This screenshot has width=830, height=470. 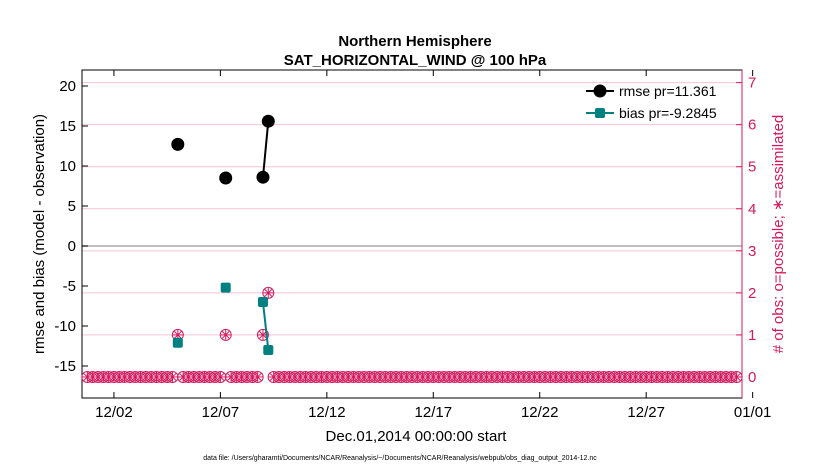 What do you see at coordinates (265, 326) in the screenshot?
I see `bias-line-segment` at bounding box center [265, 326].